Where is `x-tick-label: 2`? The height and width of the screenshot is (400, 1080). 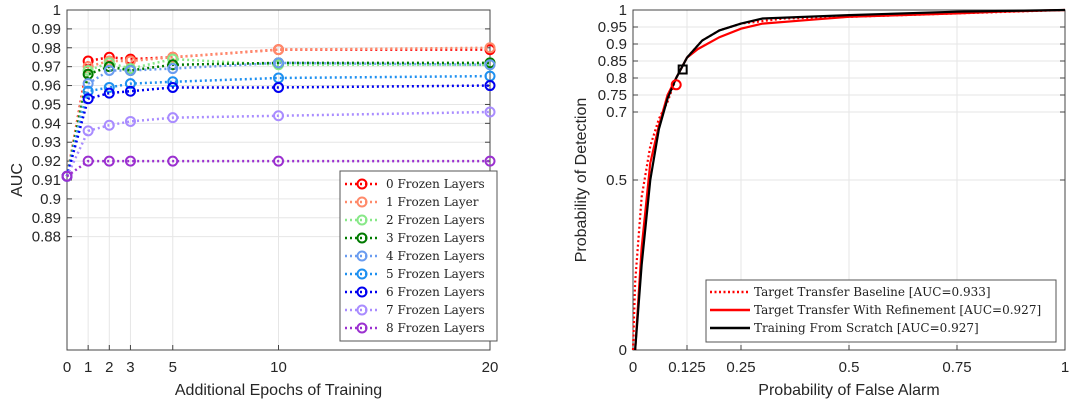 x-tick-label: 2 is located at coordinates (109, 367).